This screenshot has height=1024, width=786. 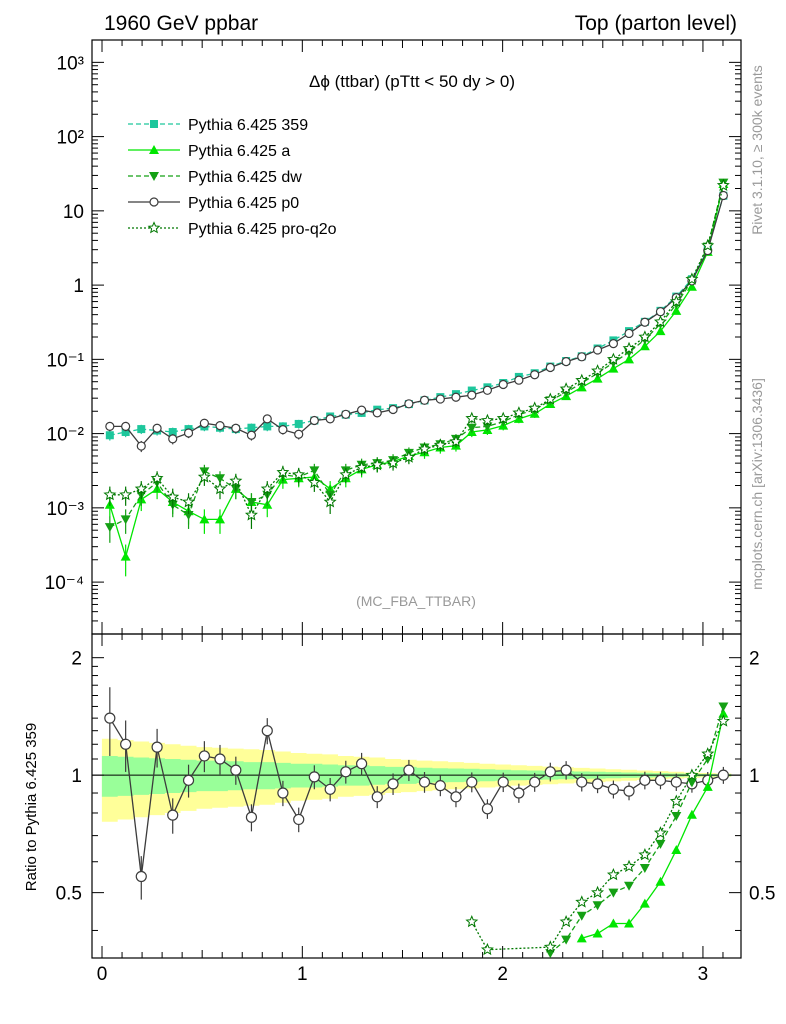 What do you see at coordinates (66, 360) in the screenshot?
I see `y-tick-label: 10⁻¹` at bounding box center [66, 360].